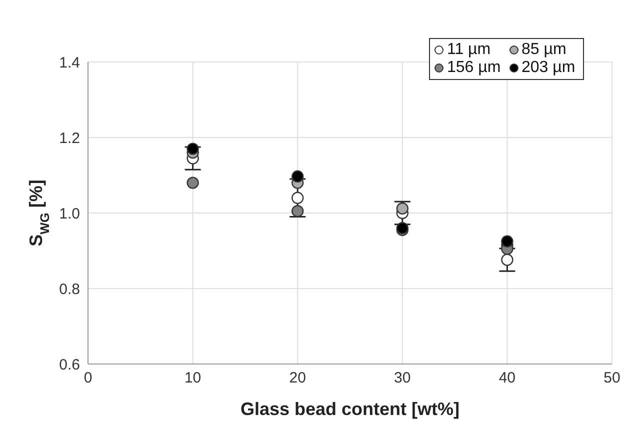 The image size is (640, 432). I want to click on x-tick-label: 50, so click(612, 378).